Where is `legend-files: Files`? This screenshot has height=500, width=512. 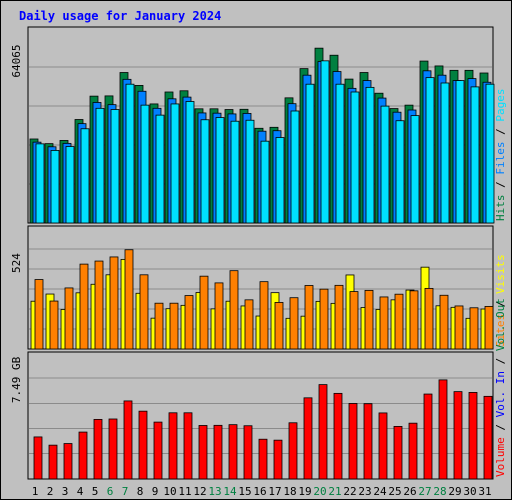
legend-files: Files is located at coordinates (500, 158).